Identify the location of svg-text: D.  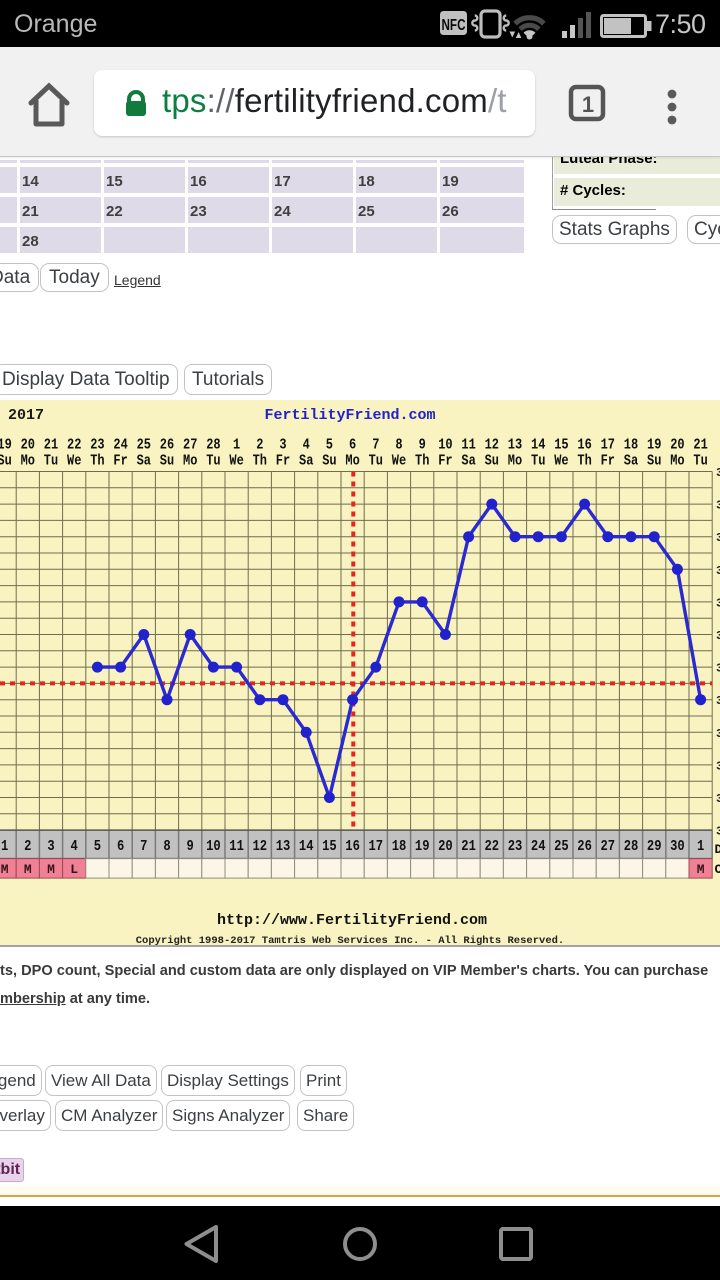
(717, 849).